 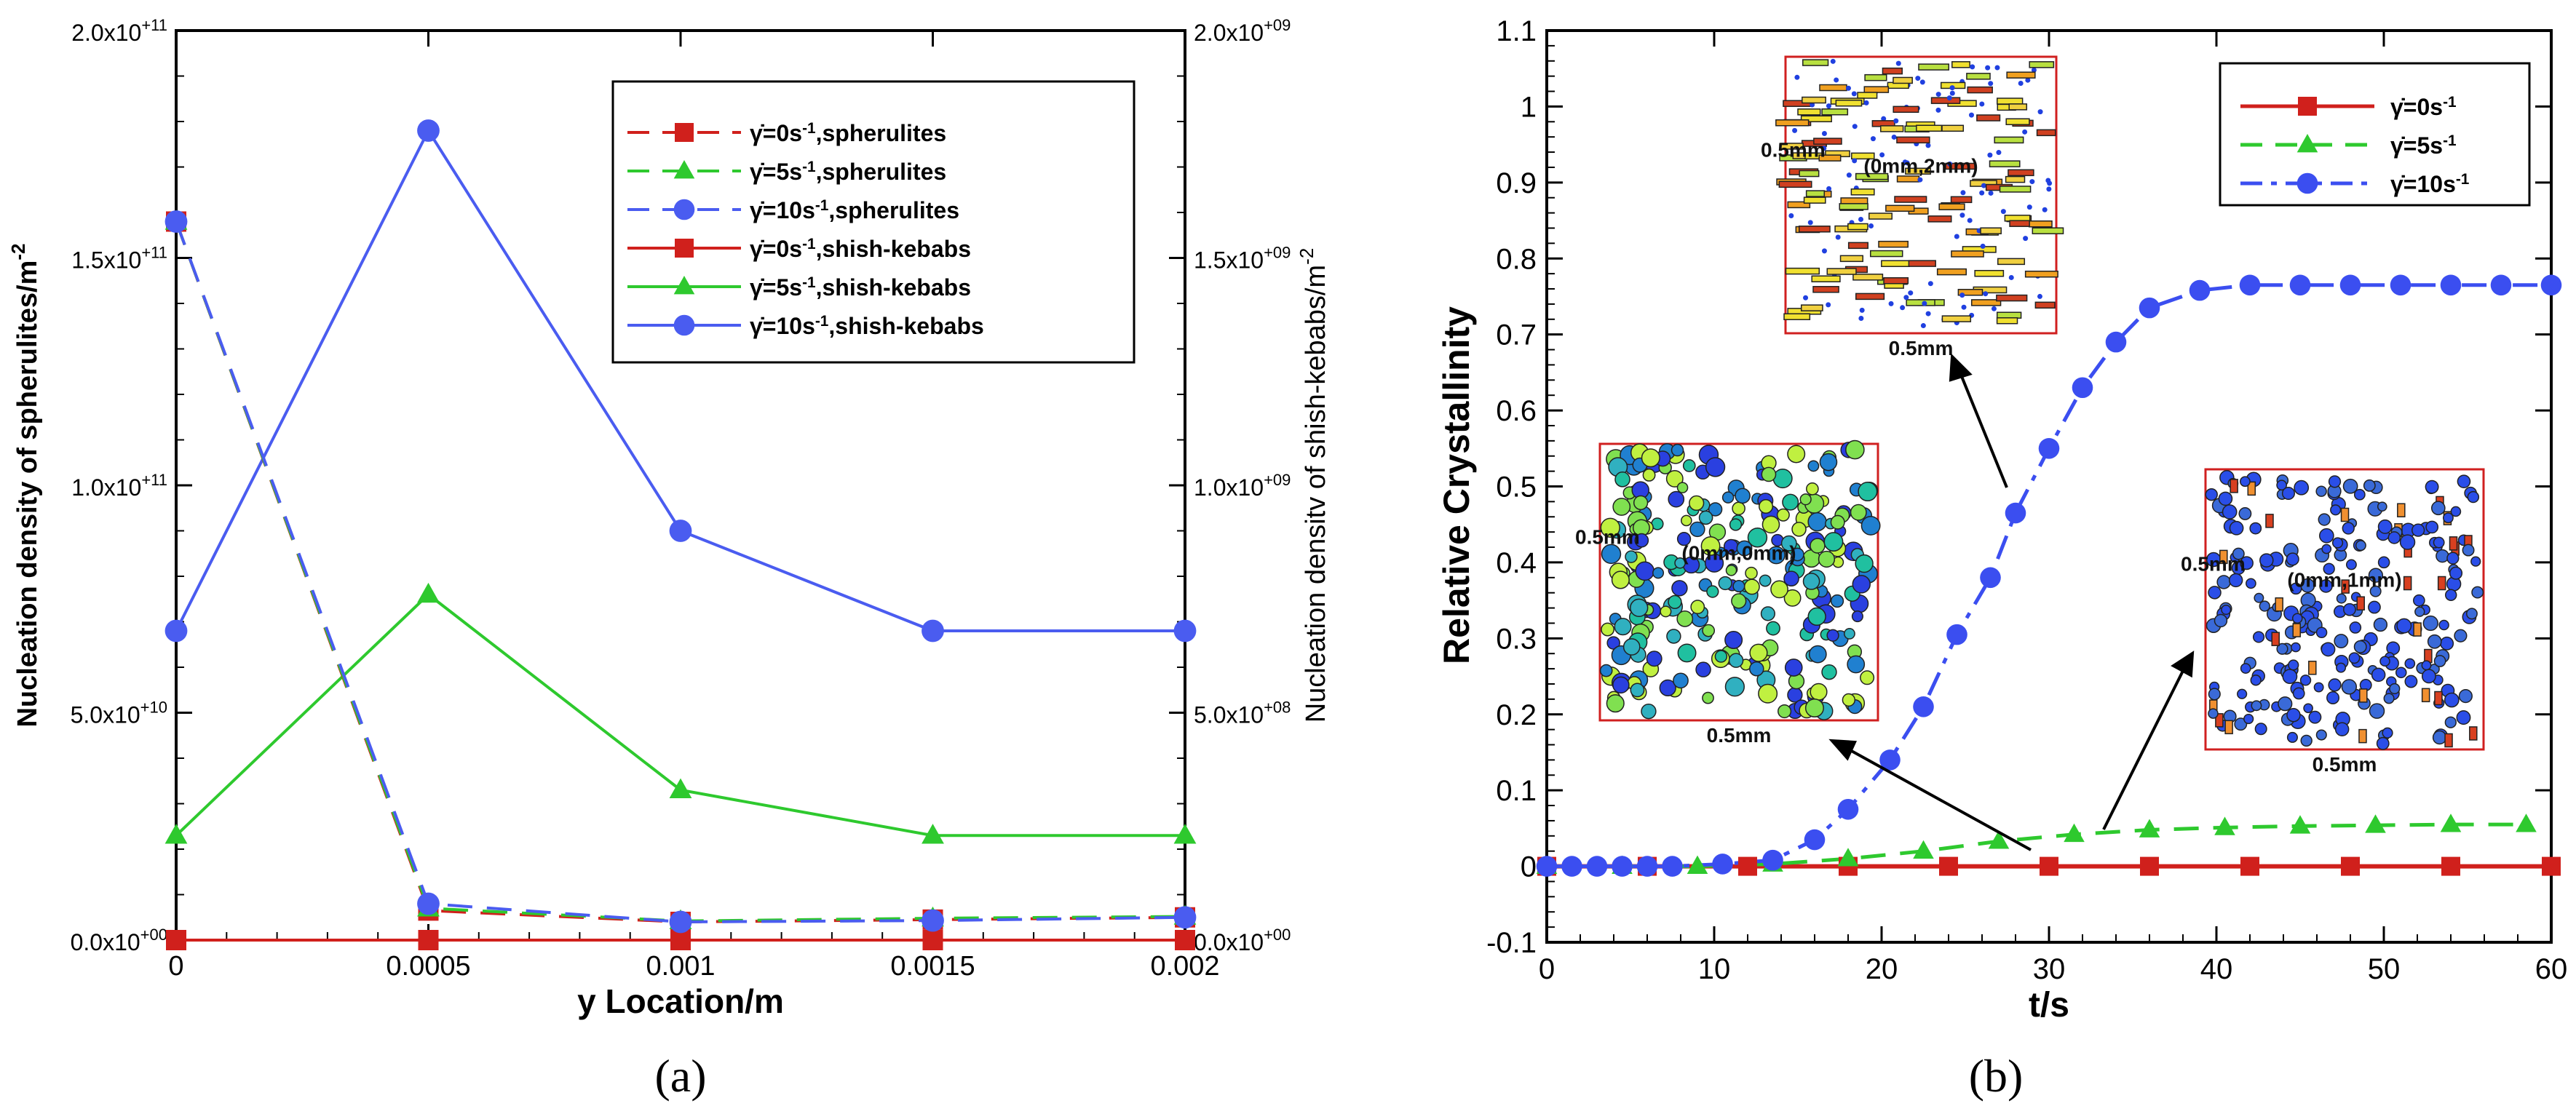 I want to click on b-xlabel: t/s, so click(x=2049, y=1005).